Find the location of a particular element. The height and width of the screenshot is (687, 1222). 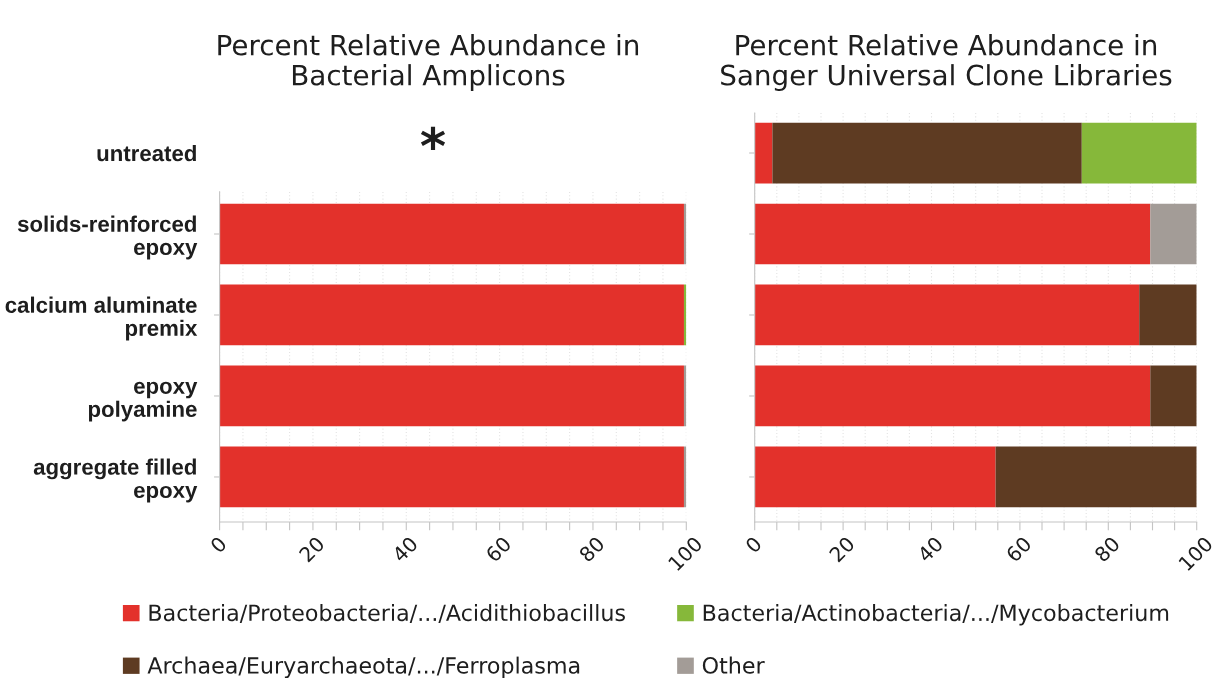

y-tick-label: epoxy polyamine is located at coordinates (143, 401).